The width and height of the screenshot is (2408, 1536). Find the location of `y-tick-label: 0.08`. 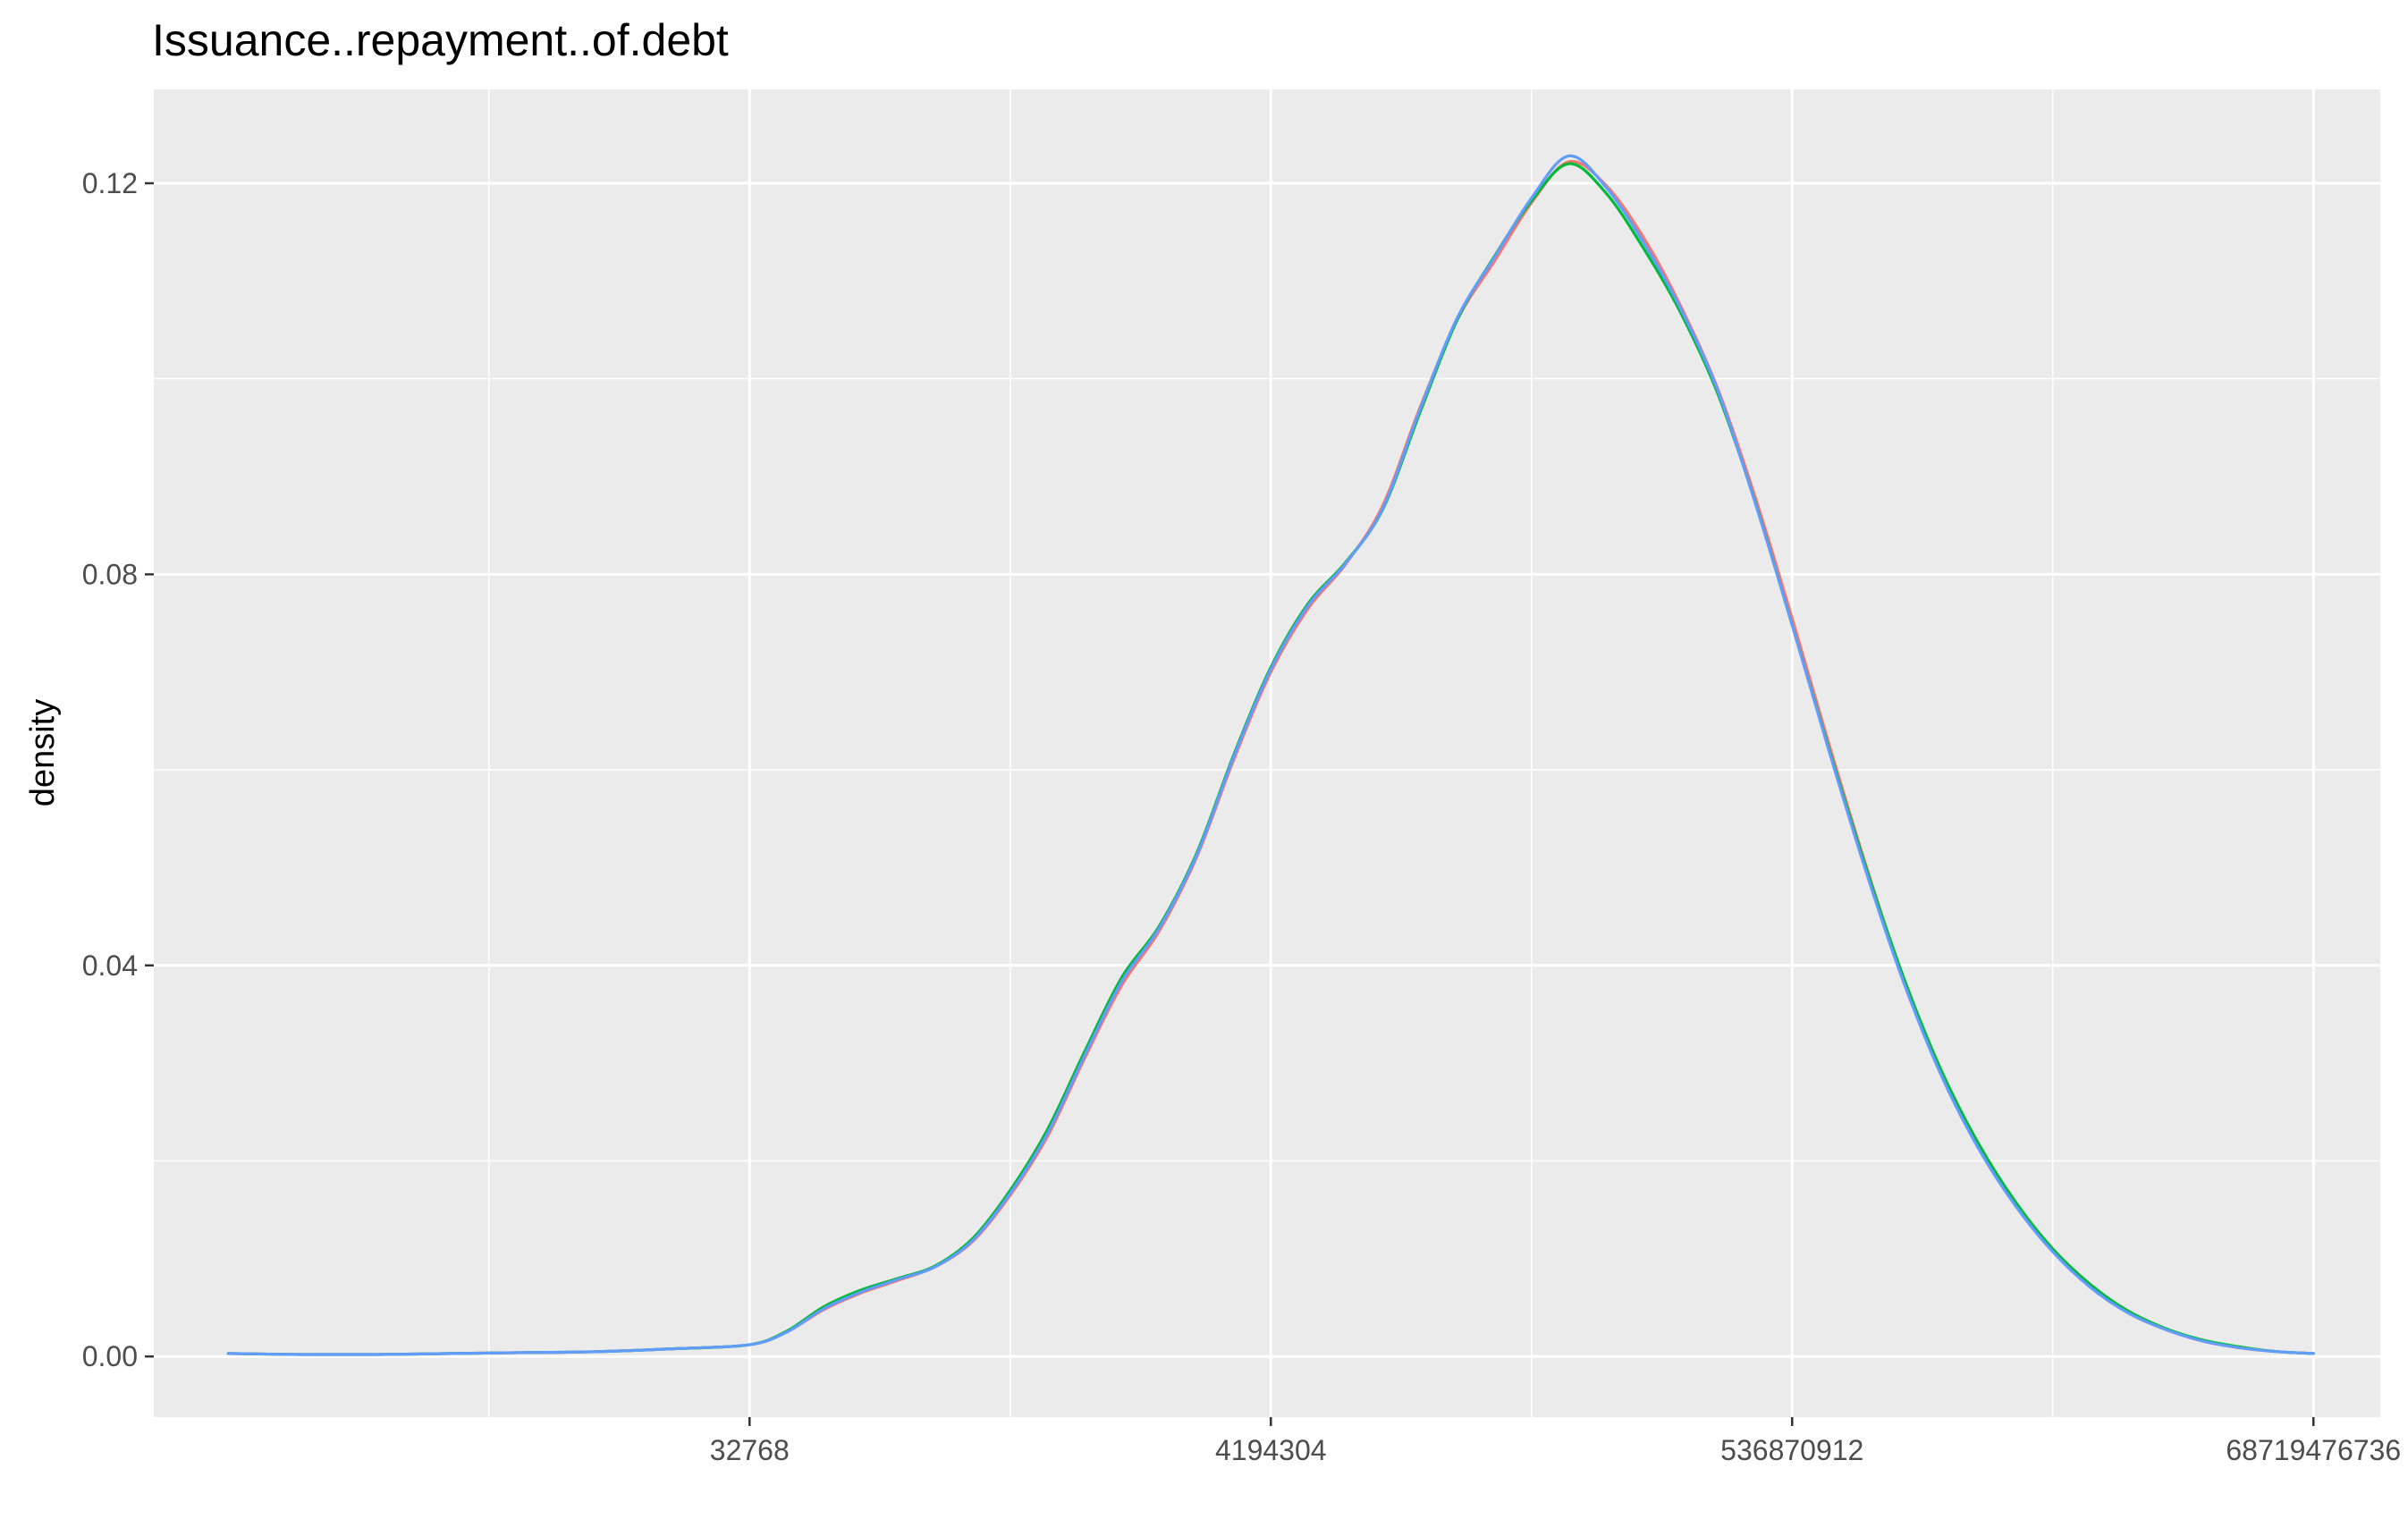

y-tick-label: 0.08 is located at coordinates (110, 574).